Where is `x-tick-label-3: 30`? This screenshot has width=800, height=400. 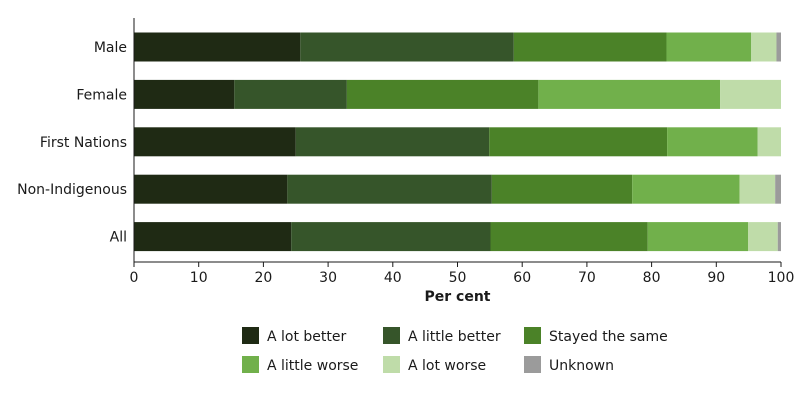
x-tick-label-3: 30 is located at coordinates (328, 278).